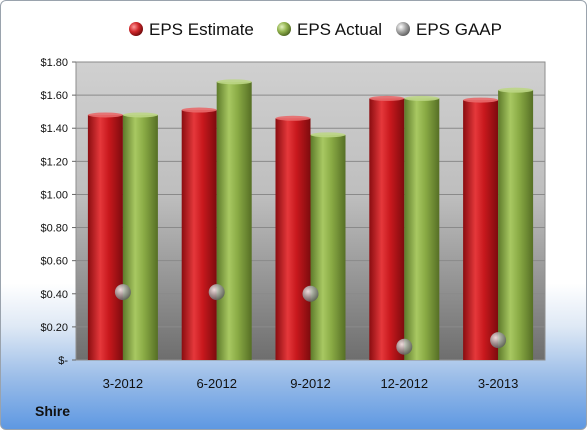  I want to click on x-tick-label: 9-2012, so click(310, 383).